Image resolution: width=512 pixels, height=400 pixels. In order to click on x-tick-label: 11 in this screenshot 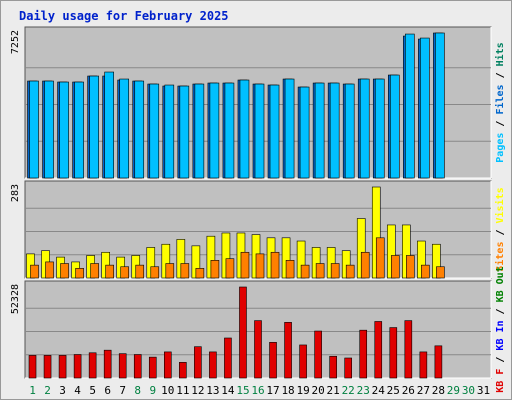, I will do `click(182, 390)`.